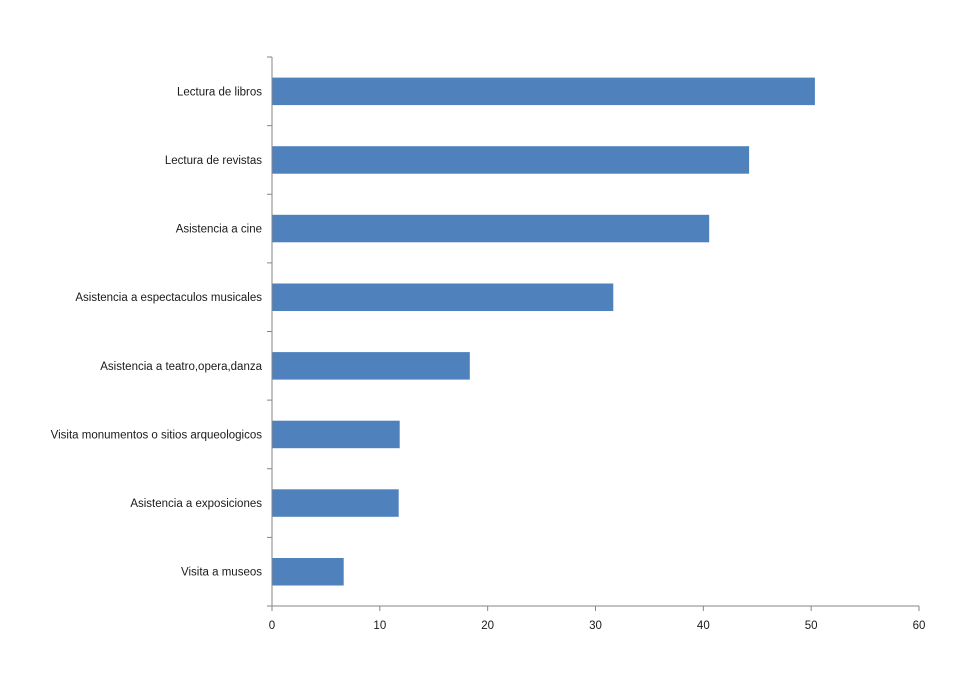 The height and width of the screenshot is (680, 960). I want to click on x-tick-label: 20, so click(487, 626).